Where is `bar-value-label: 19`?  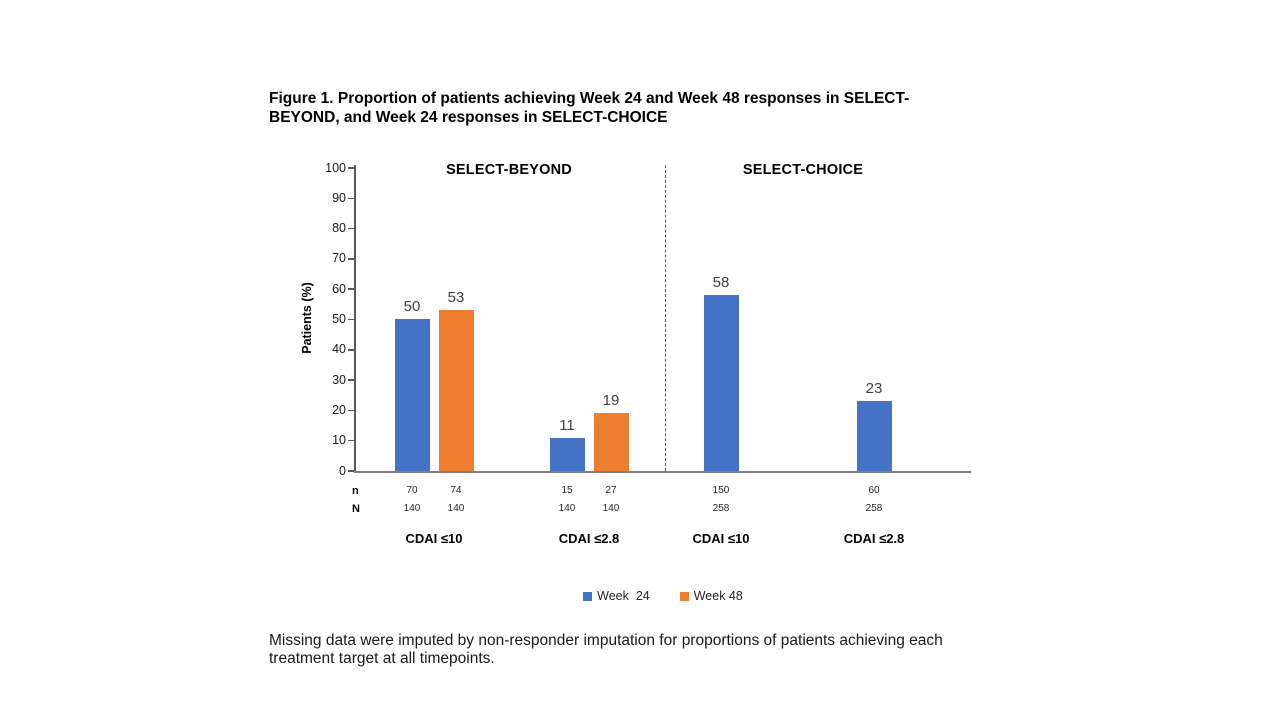 bar-value-label: 19 is located at coordinates (611, 400).